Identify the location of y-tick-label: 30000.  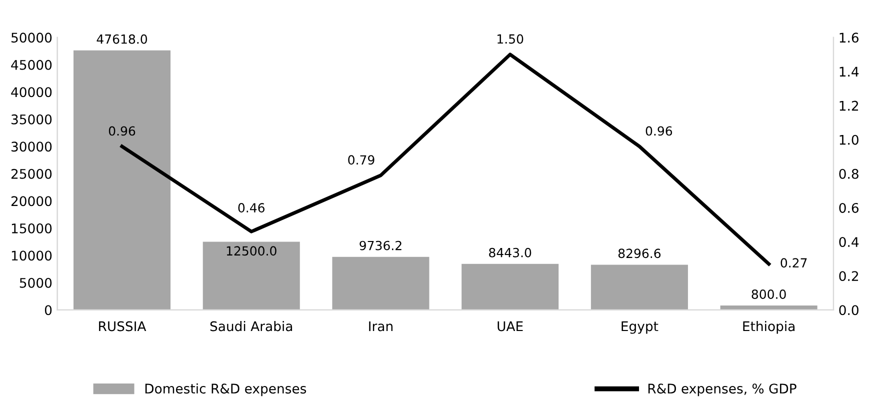
(32, 147).